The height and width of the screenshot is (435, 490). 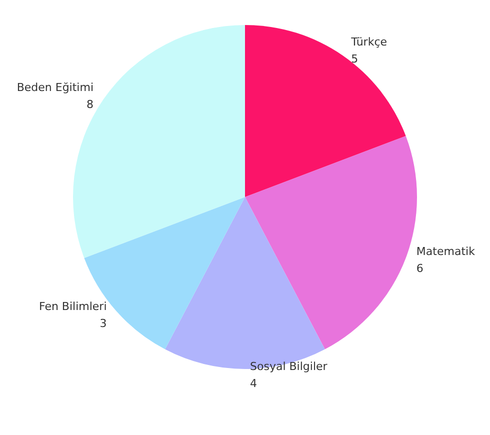 I want to click on data-label: 3, so click(x=103, y=323).